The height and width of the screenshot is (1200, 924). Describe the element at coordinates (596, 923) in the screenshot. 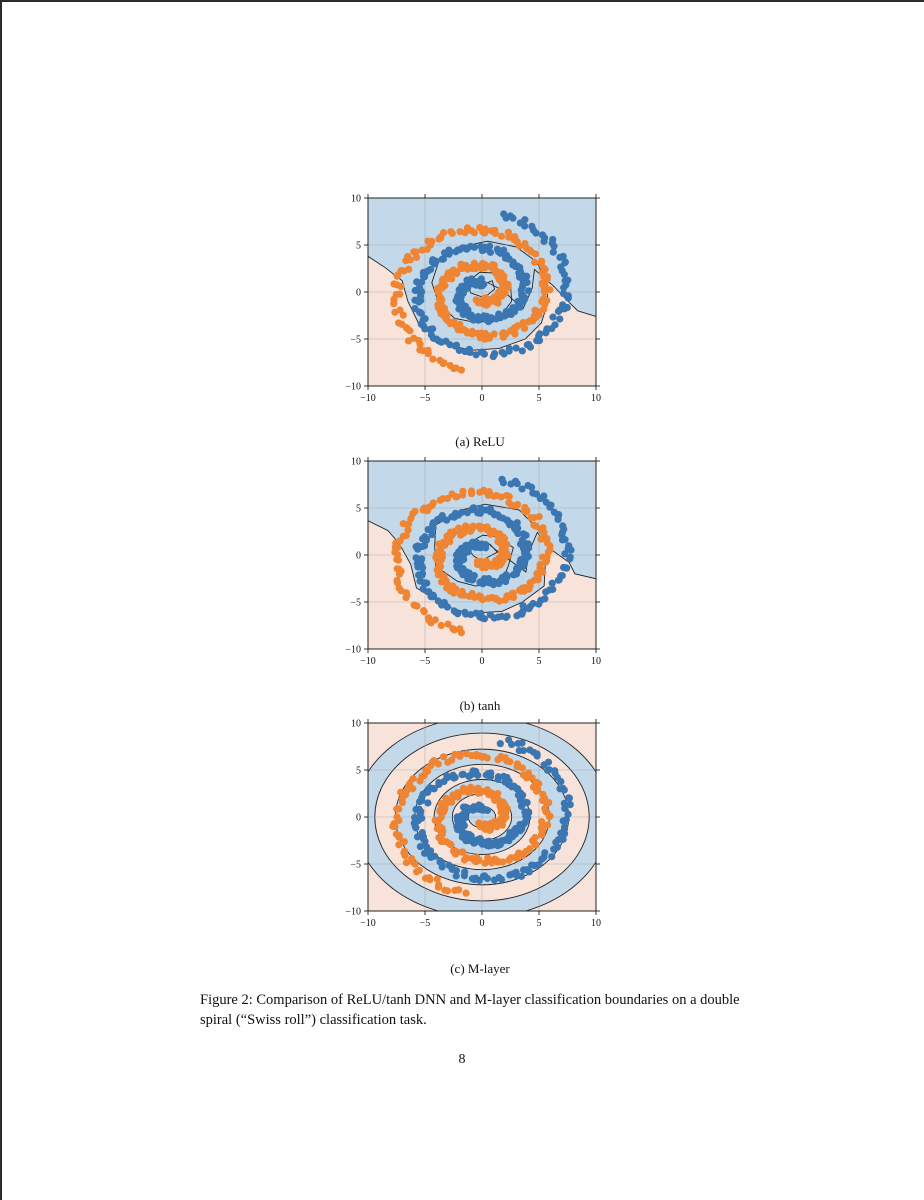

I see `x-tick-label: 10` at that location.